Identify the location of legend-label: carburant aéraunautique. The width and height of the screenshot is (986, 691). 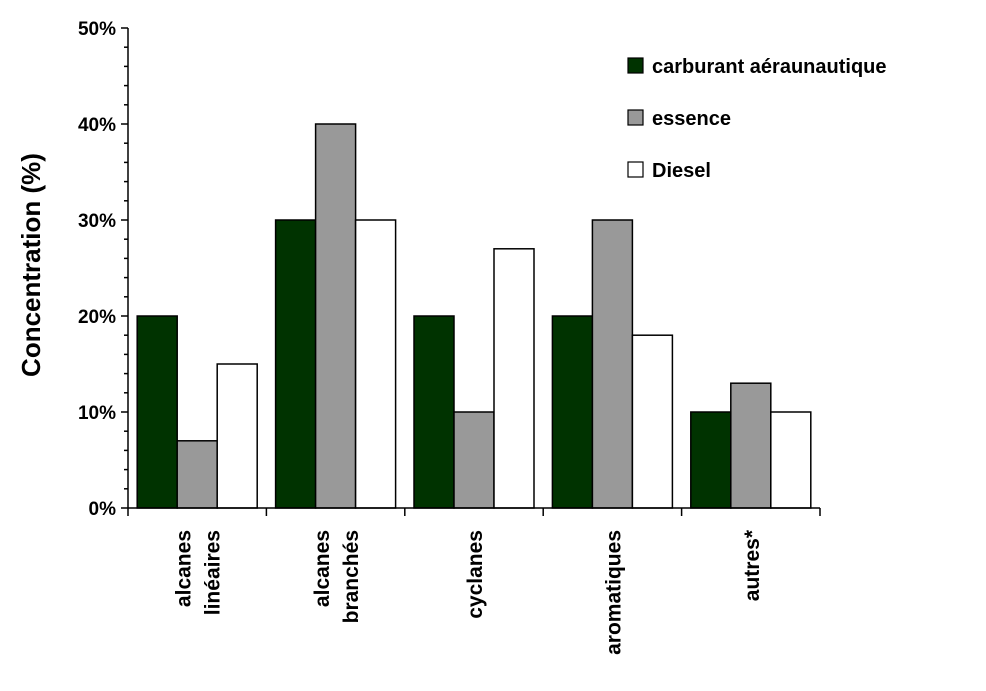
(769, 67).